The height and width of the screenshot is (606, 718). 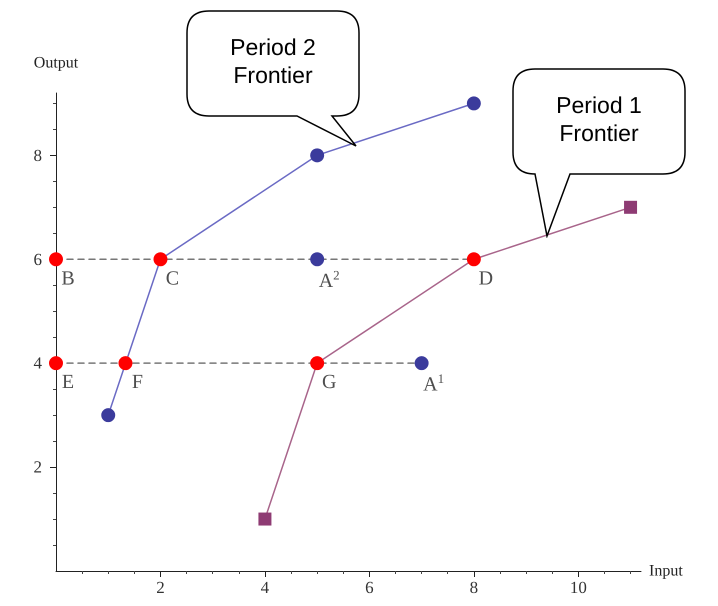 What do you see at coordinates (666, 571) in the screenshot?
I see `x-axis-title: Input` at bounding box center [666, 571].